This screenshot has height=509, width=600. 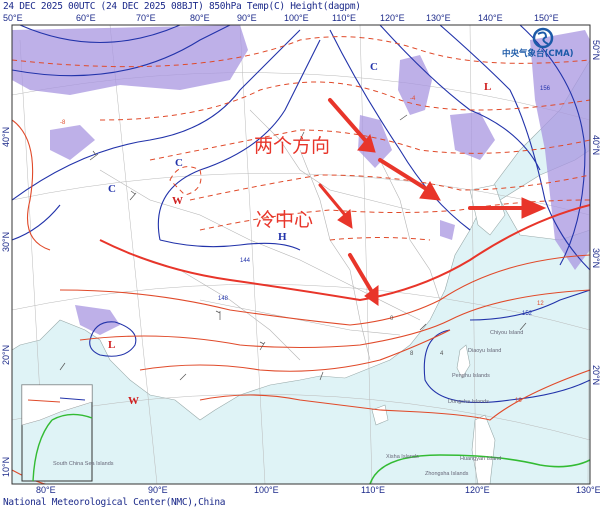 What do you see at coordinates (13, 18) in the screenshot?
I see `lon-label: 50°E` at bounding box center [13, 18].